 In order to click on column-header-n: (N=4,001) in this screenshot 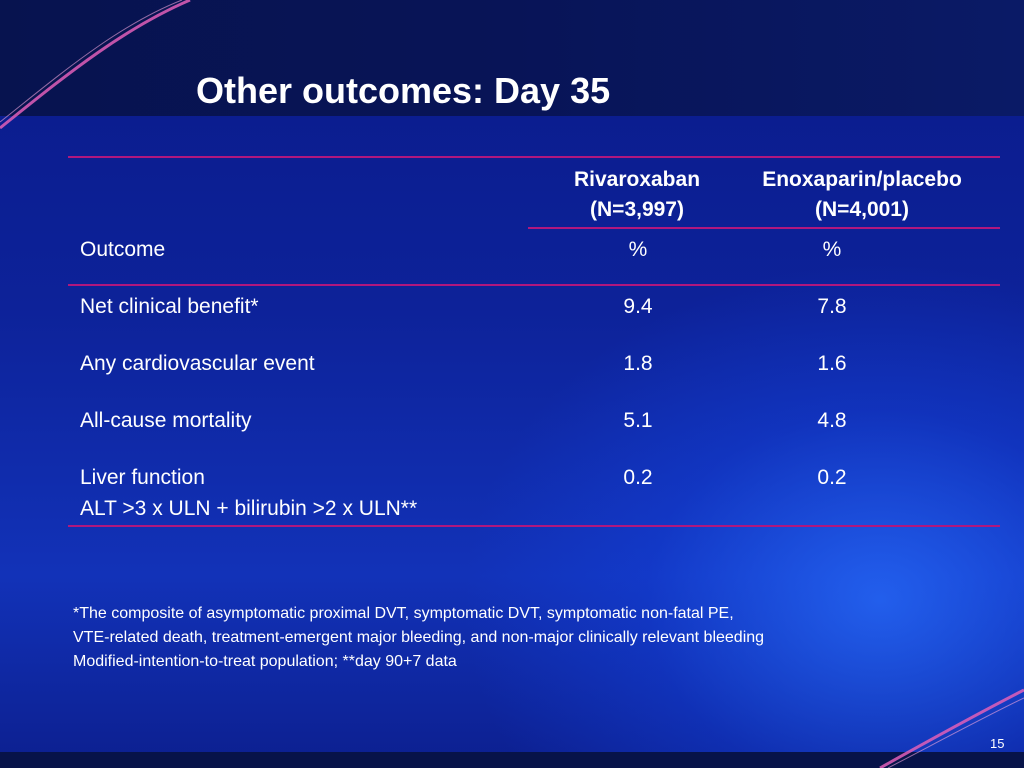, I will do `click(862, 209)`.